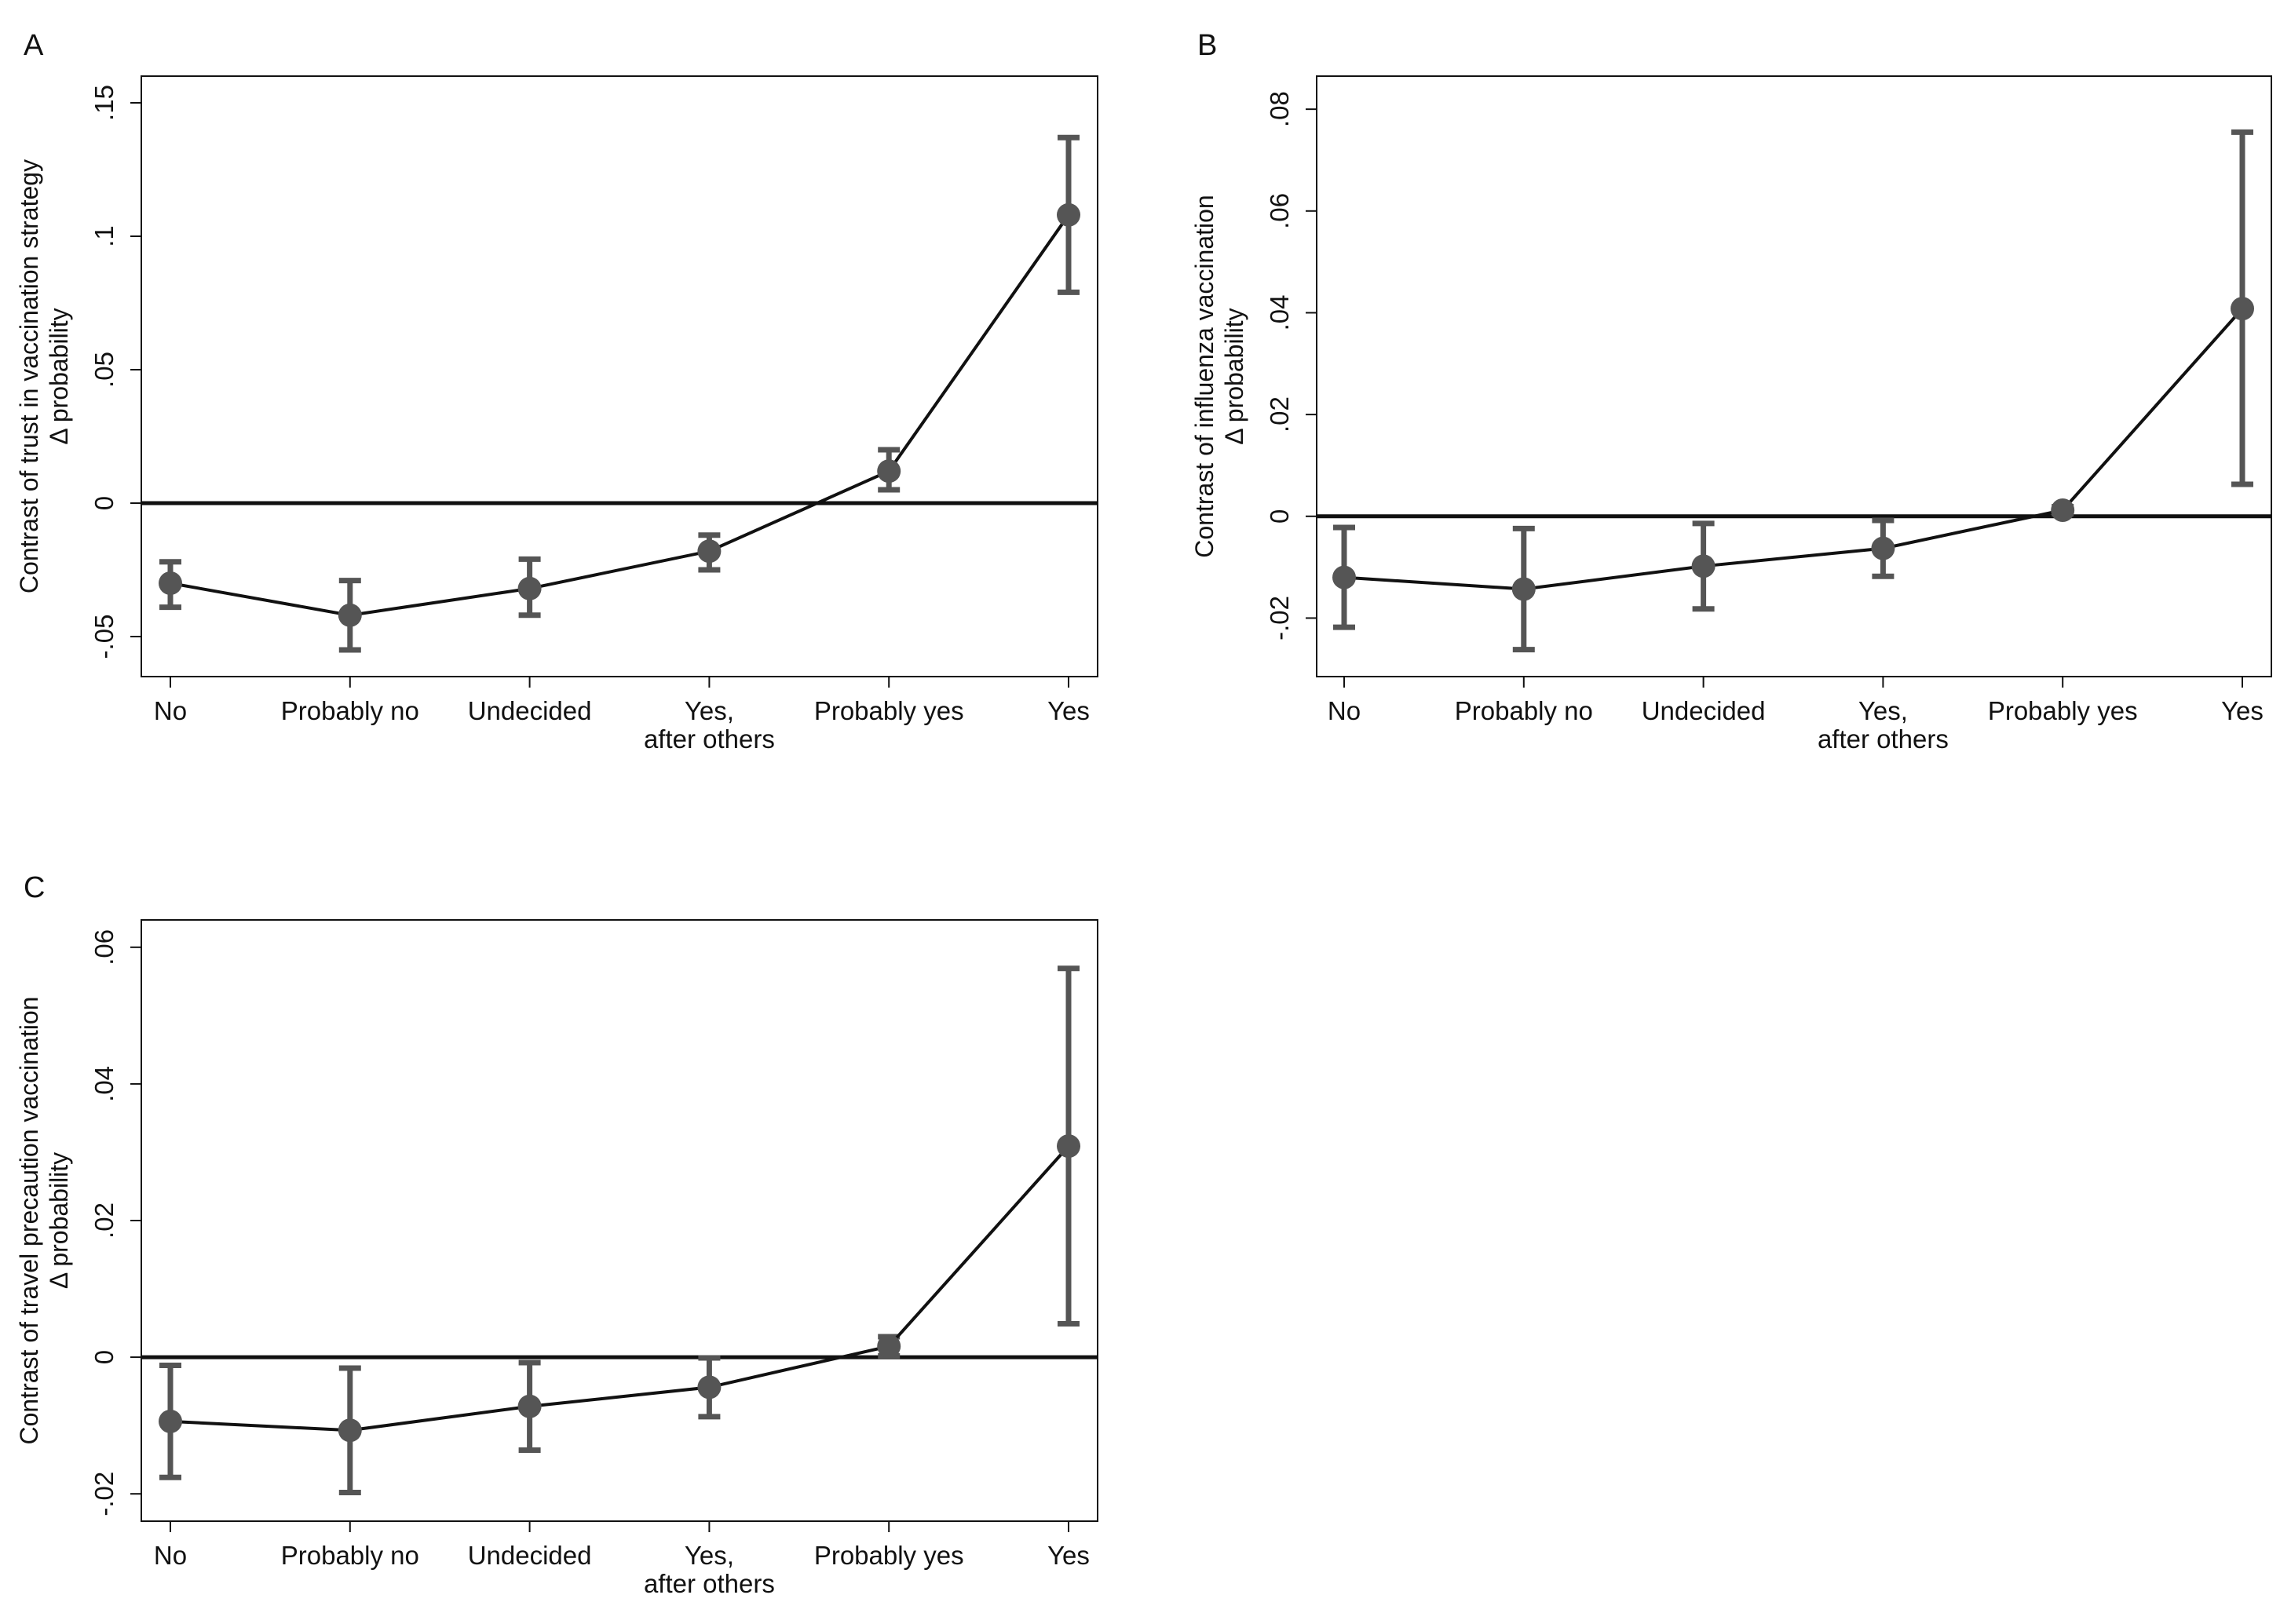 This screenshot has height=1624, width=2291. I want to click on series-line-c, so click(620, 1288).